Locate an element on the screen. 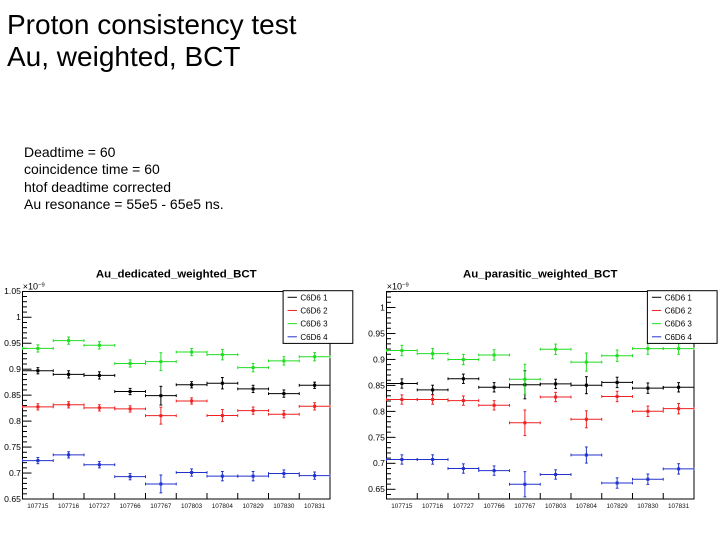  svg-text: 1.05 is located at coordinates (12, 291).